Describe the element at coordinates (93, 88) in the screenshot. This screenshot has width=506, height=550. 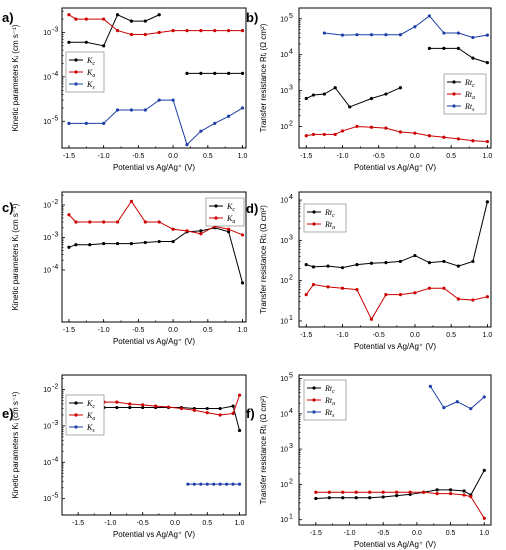
I see `legend-entry-subscript: s` at that location.